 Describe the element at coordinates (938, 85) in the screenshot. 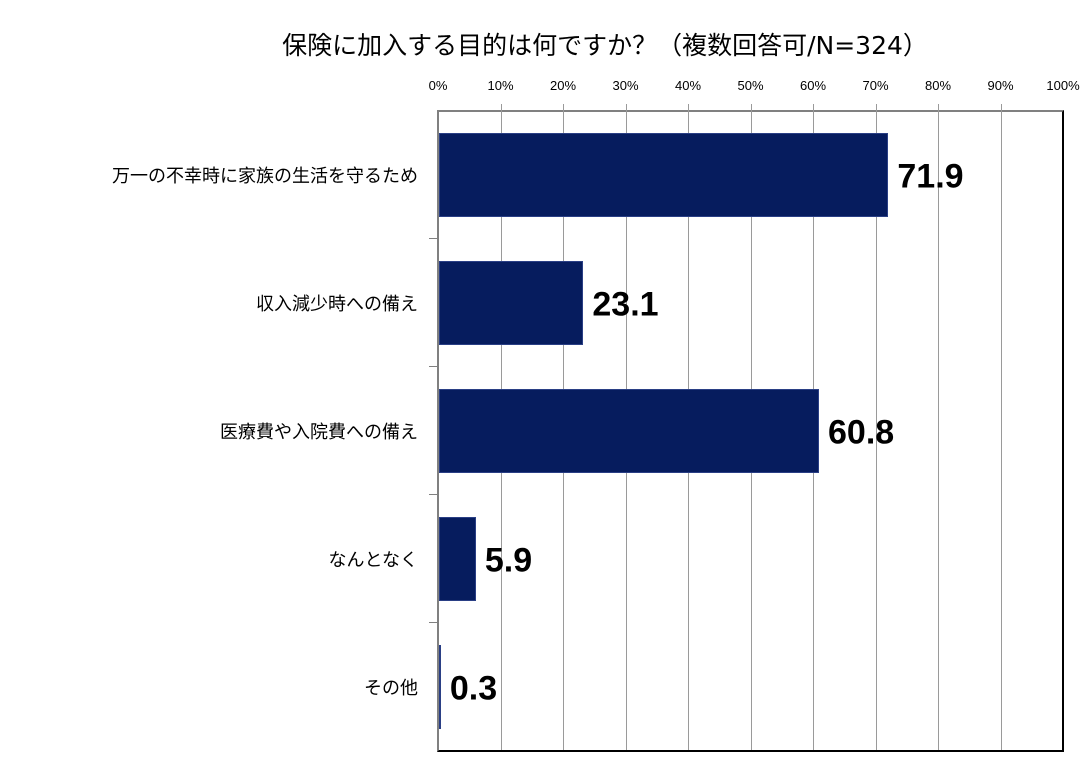

I see `x-tick-label: 80%` at that location.